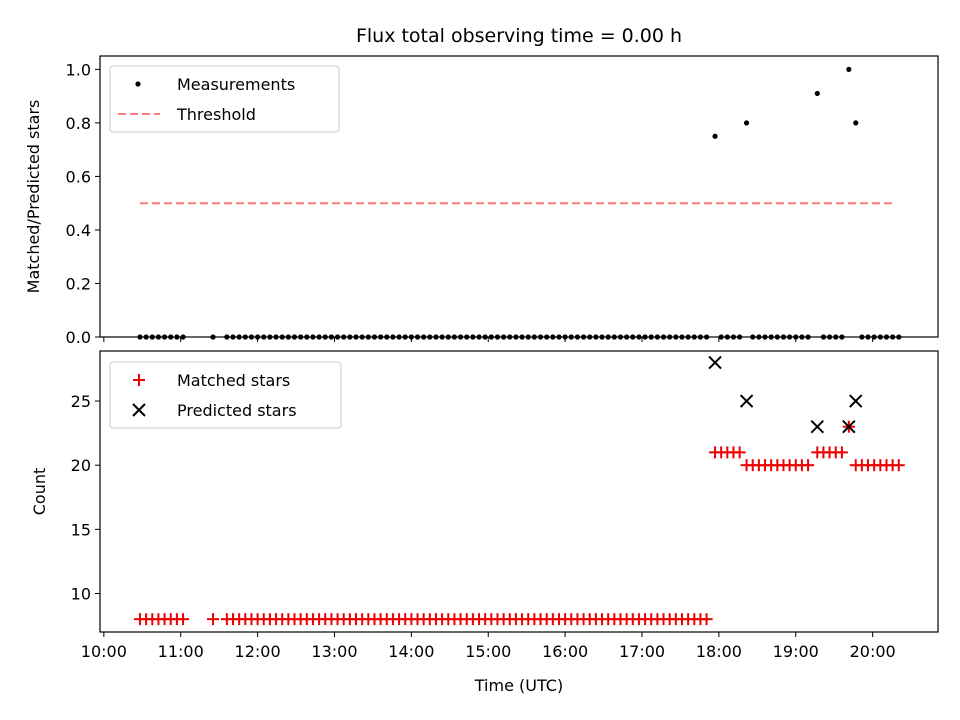 The width and height of the screenshot is (960, 720). What do you see at coordinates (873, 651) in the screenshot?
I see `x-tick-label: 20:00` at bounding box center [873, 651].